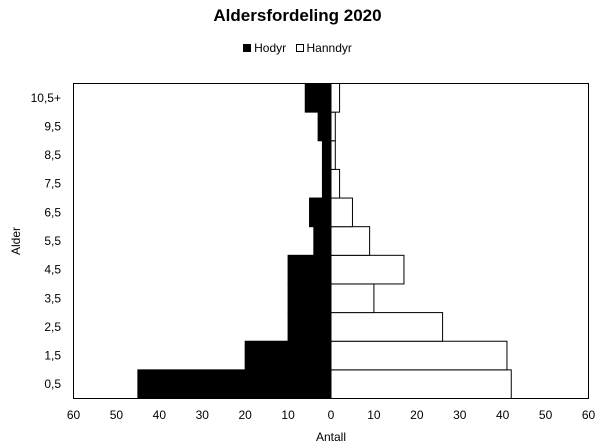 The width and height of the screenshot is (595, 445). Describe the element at coordinates (52, 298) in the screenshot. I see `y-tick-label: 3,5` at that location.